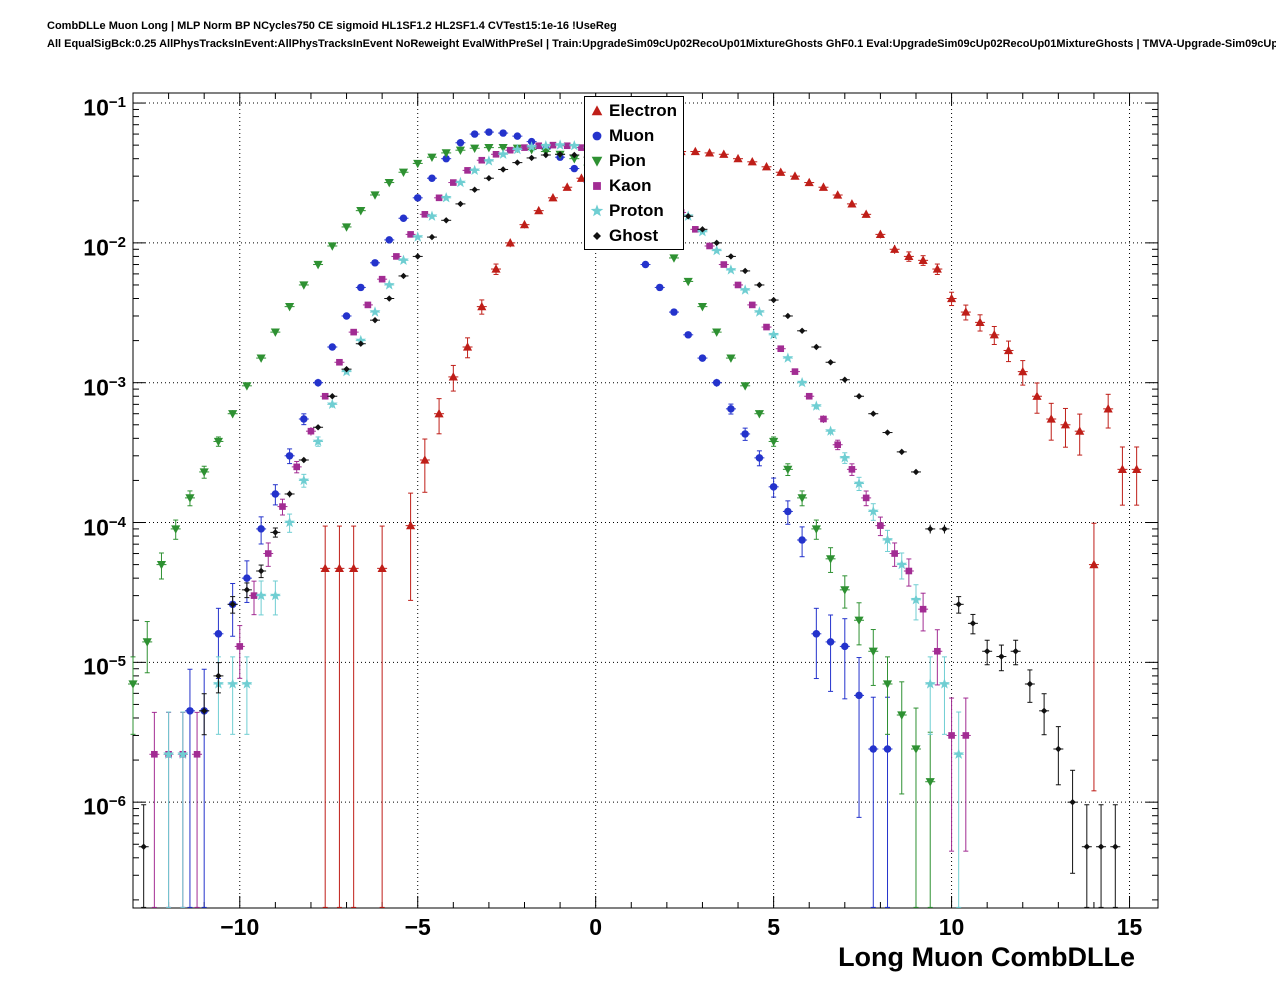  I want to click on y-tick-label: 10⁻⁵, so click(104, 666).